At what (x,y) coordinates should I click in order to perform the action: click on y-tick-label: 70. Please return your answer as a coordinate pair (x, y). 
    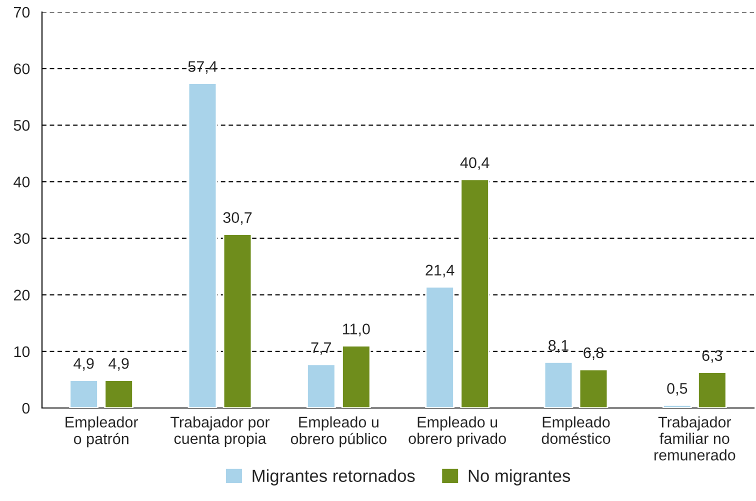
    Looking at the image, I should click on (22, 12).